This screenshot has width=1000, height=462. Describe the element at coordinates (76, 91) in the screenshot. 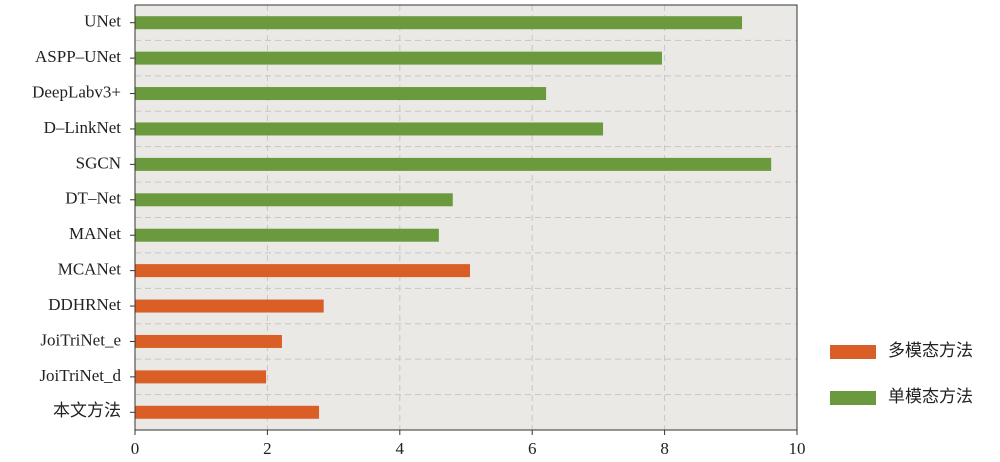

I see `y-tick-label: DeepLabv3+` at that location.